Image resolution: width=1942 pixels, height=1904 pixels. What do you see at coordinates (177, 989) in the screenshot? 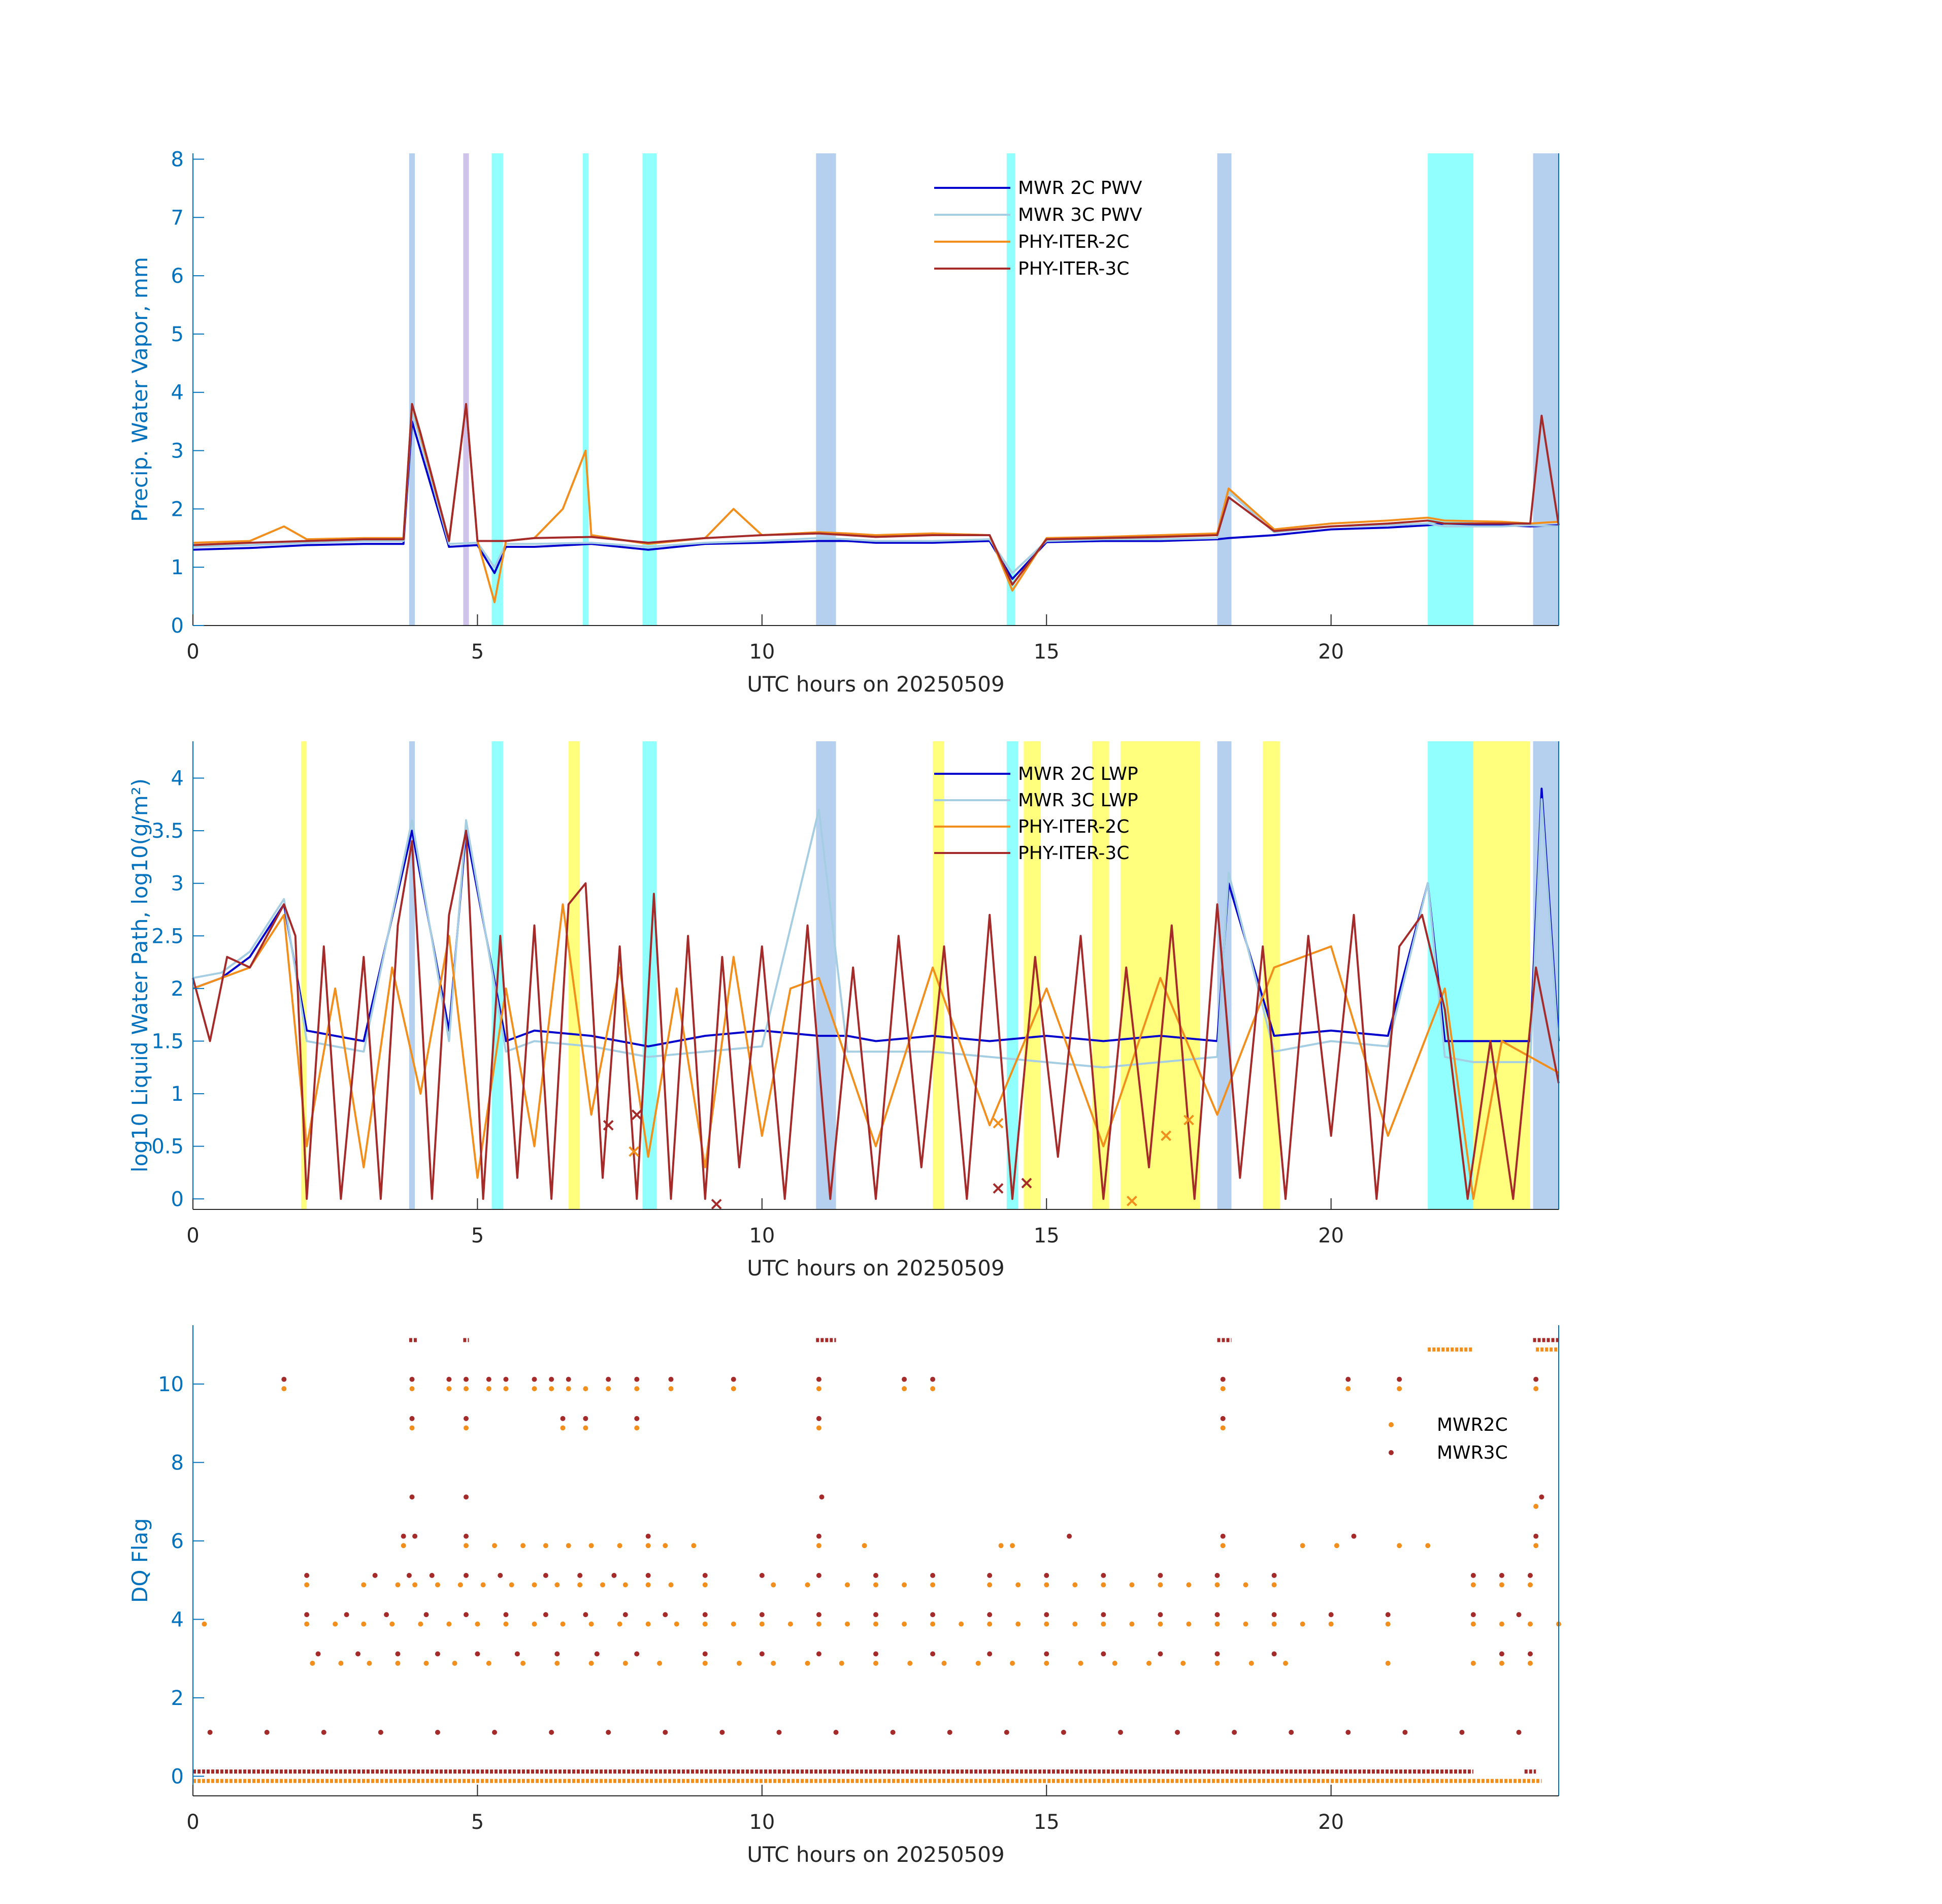
I see `y-tick-label: 2` at bounding box center [177, 989].